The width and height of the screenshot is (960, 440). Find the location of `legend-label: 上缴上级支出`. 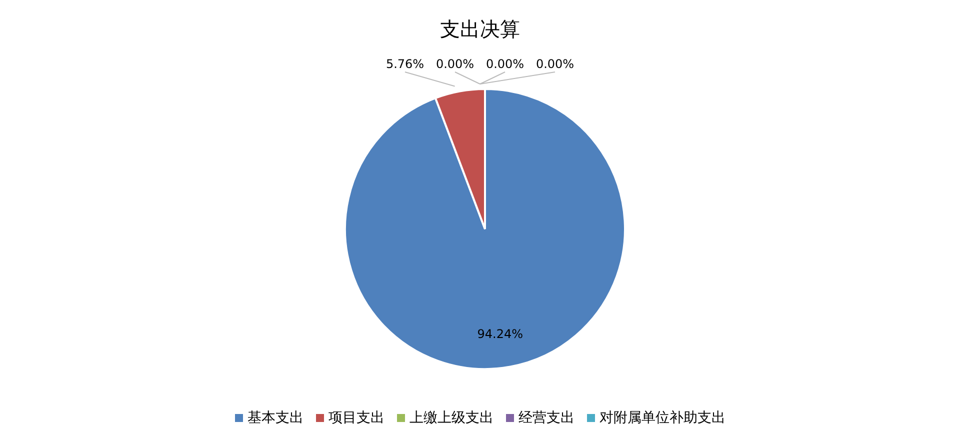

legend-label: 上缴上级支出 is located at coordinates (451, 418).